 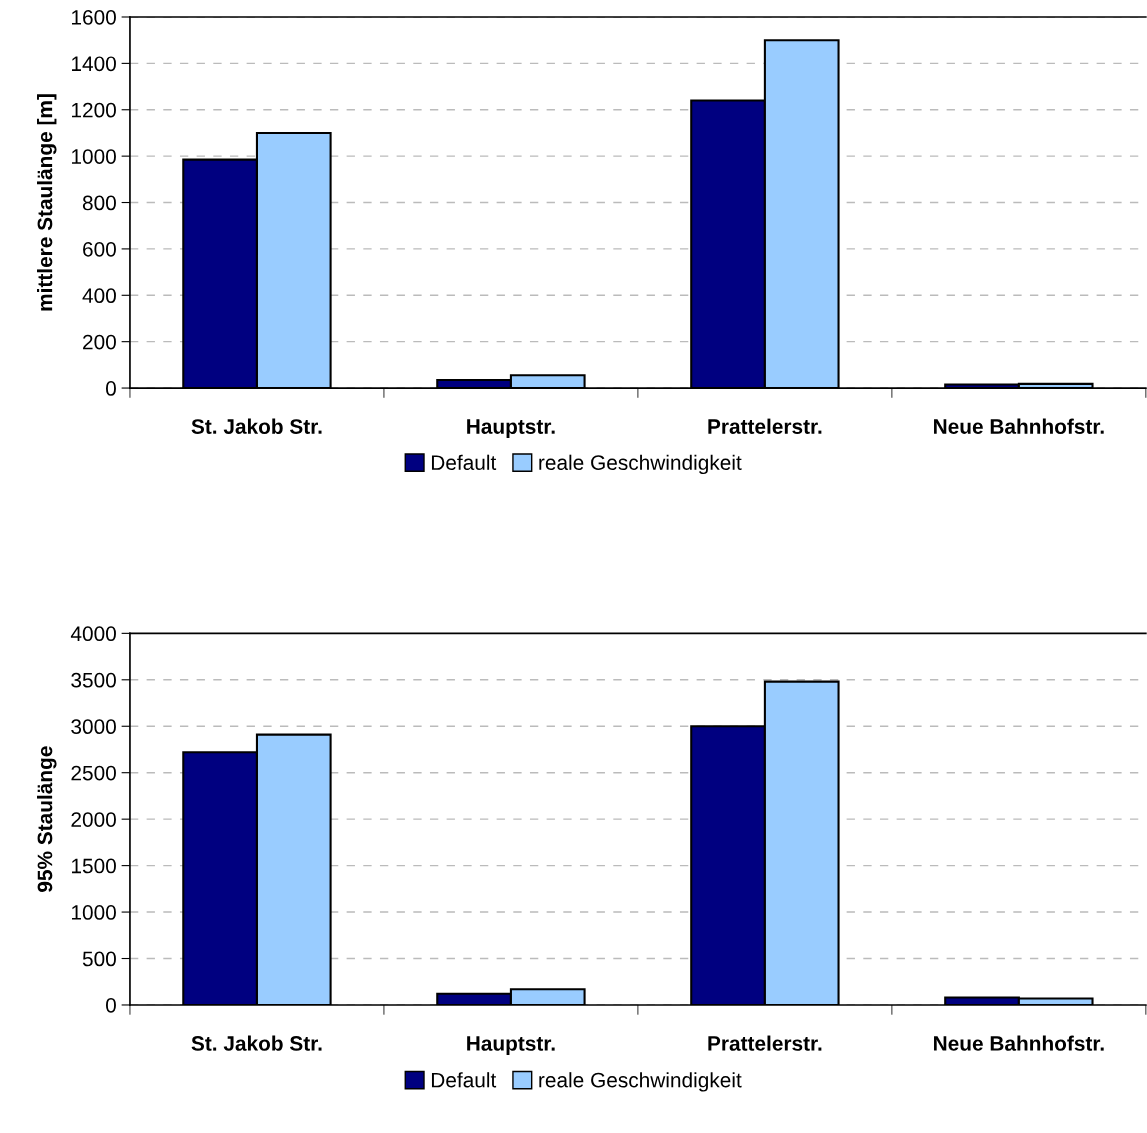 I want to click on y-tick-label: 400, so click(x=99, y=296).